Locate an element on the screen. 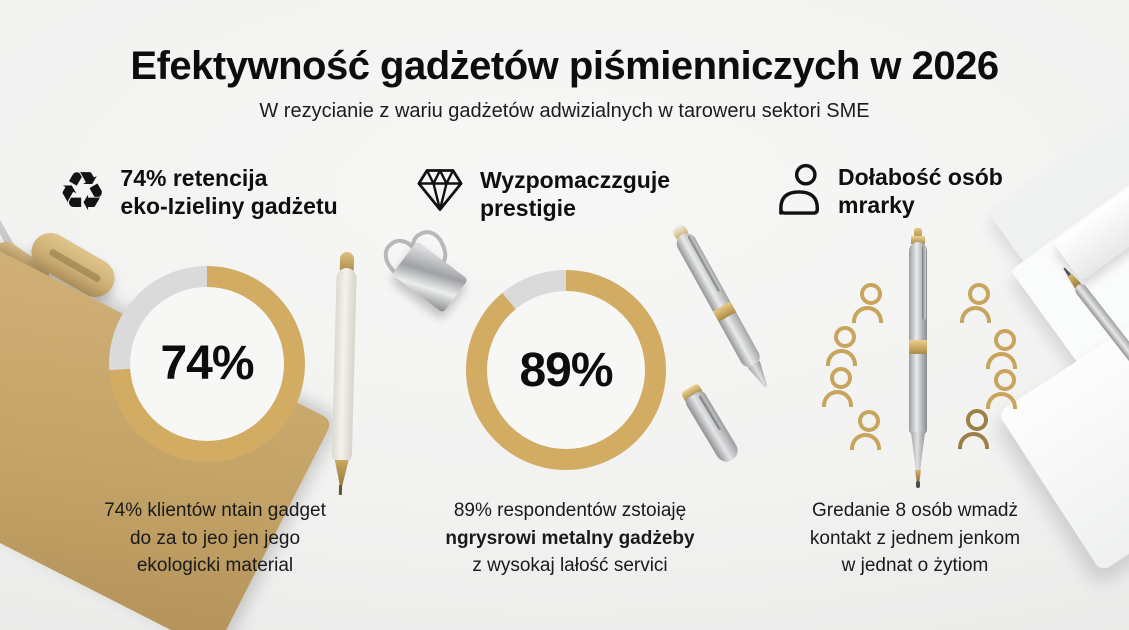 The width and height of the screenshot is (1129, 630). column1-heading-line1: 74% retencija is located at coordinates (194, 178).